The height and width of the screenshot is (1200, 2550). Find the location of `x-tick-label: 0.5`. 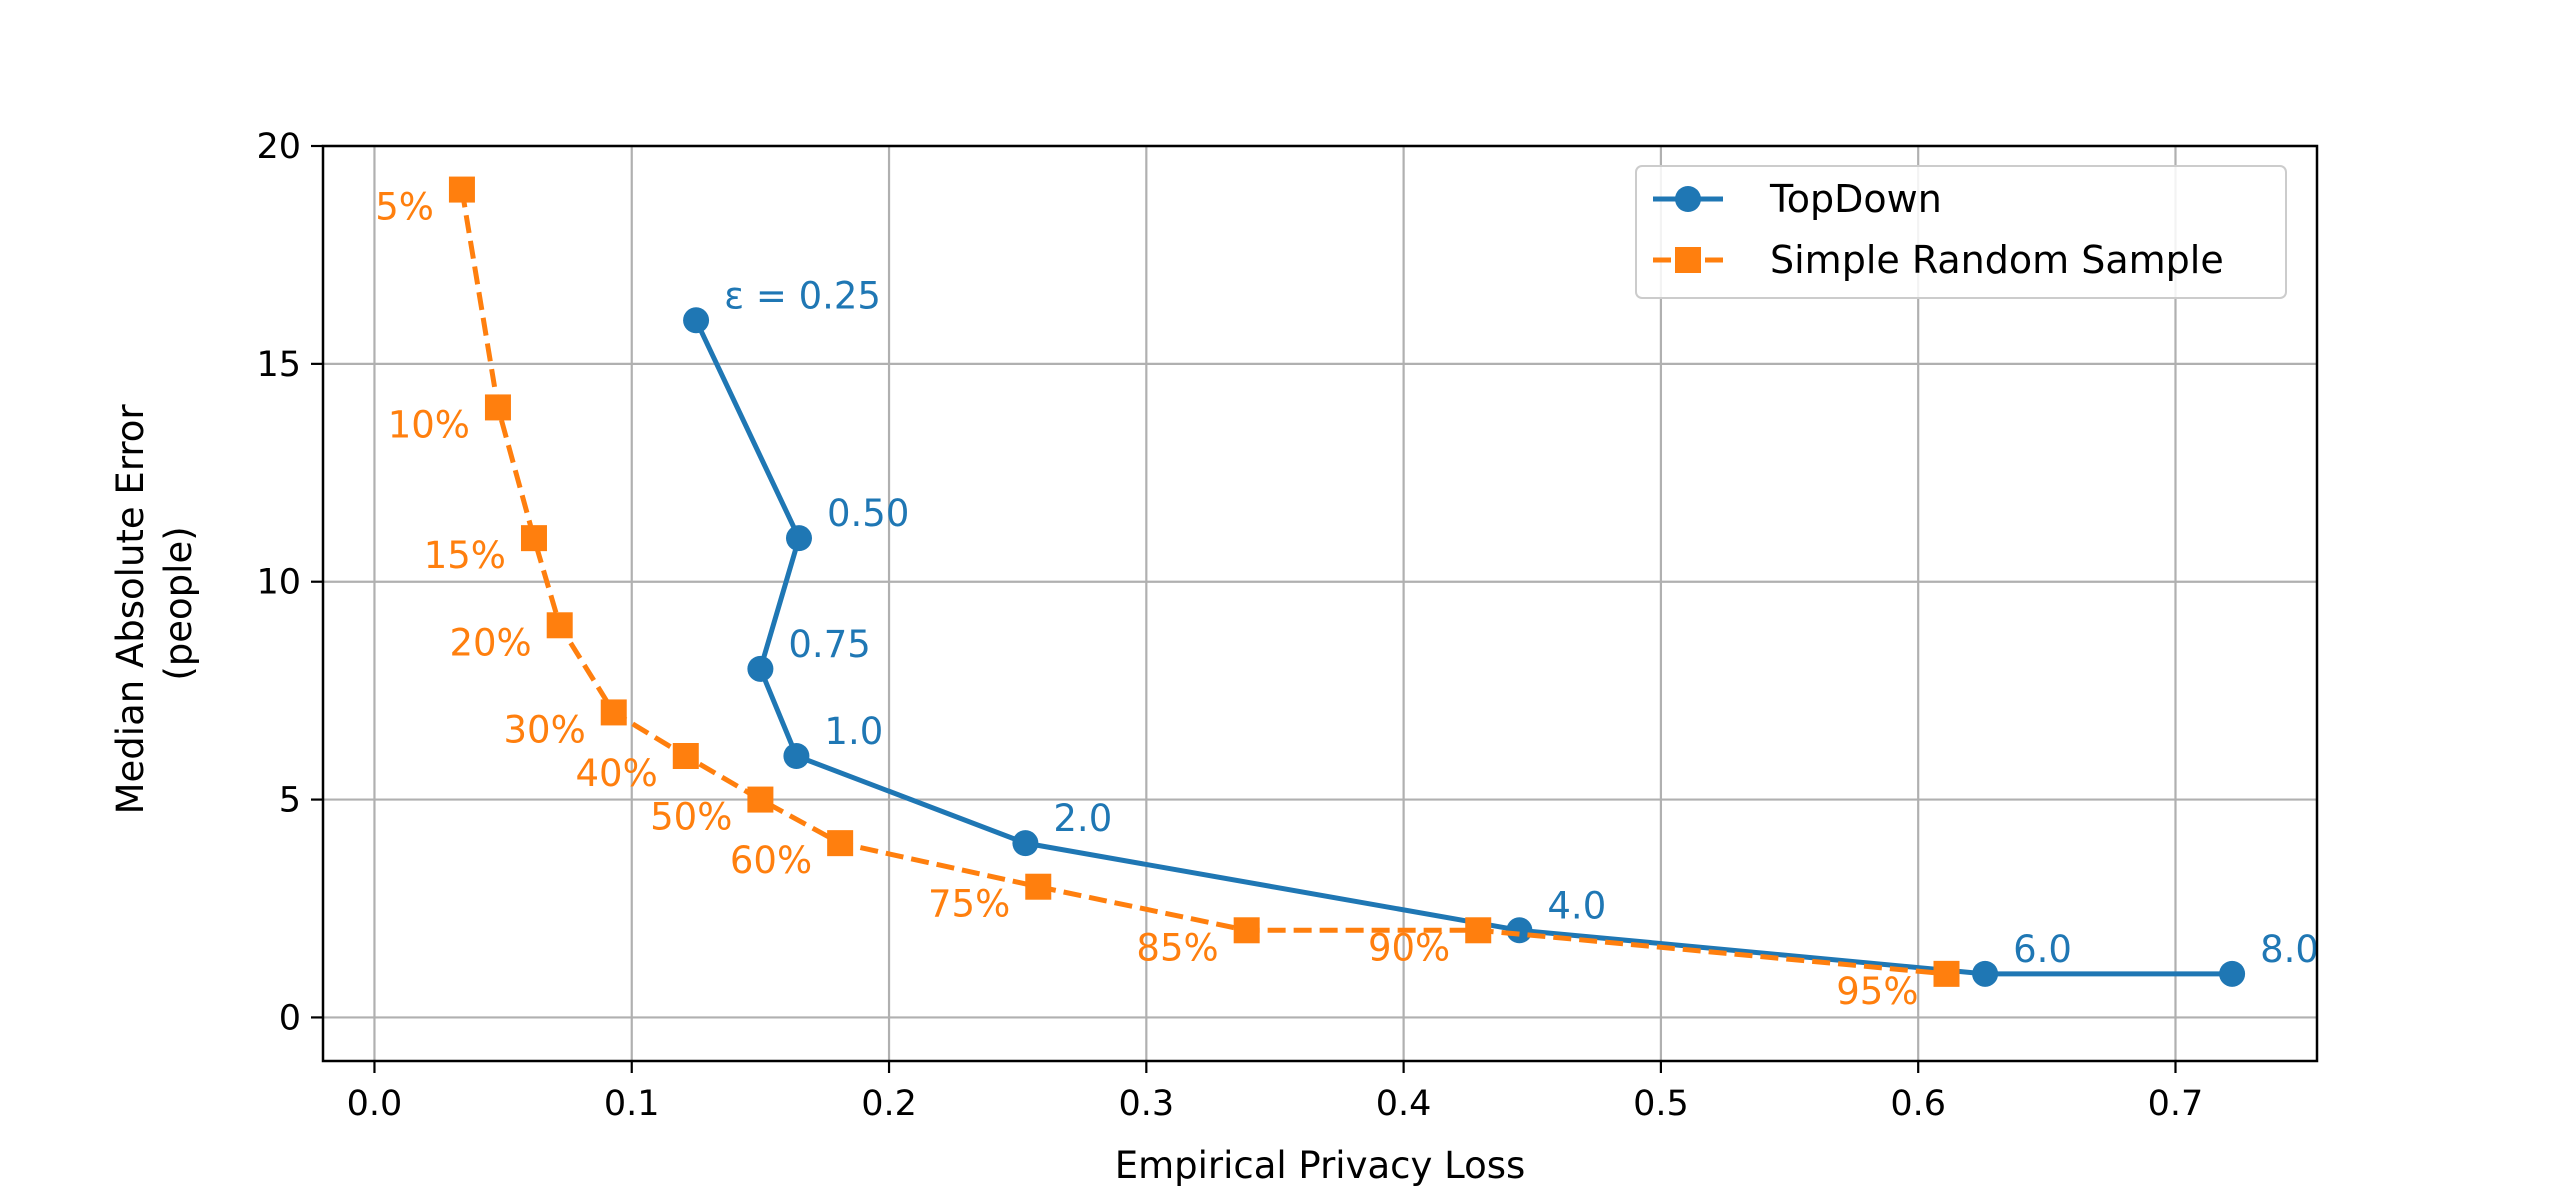

x-tick-label: 0.5 is located at coordinates (1661, 1104).